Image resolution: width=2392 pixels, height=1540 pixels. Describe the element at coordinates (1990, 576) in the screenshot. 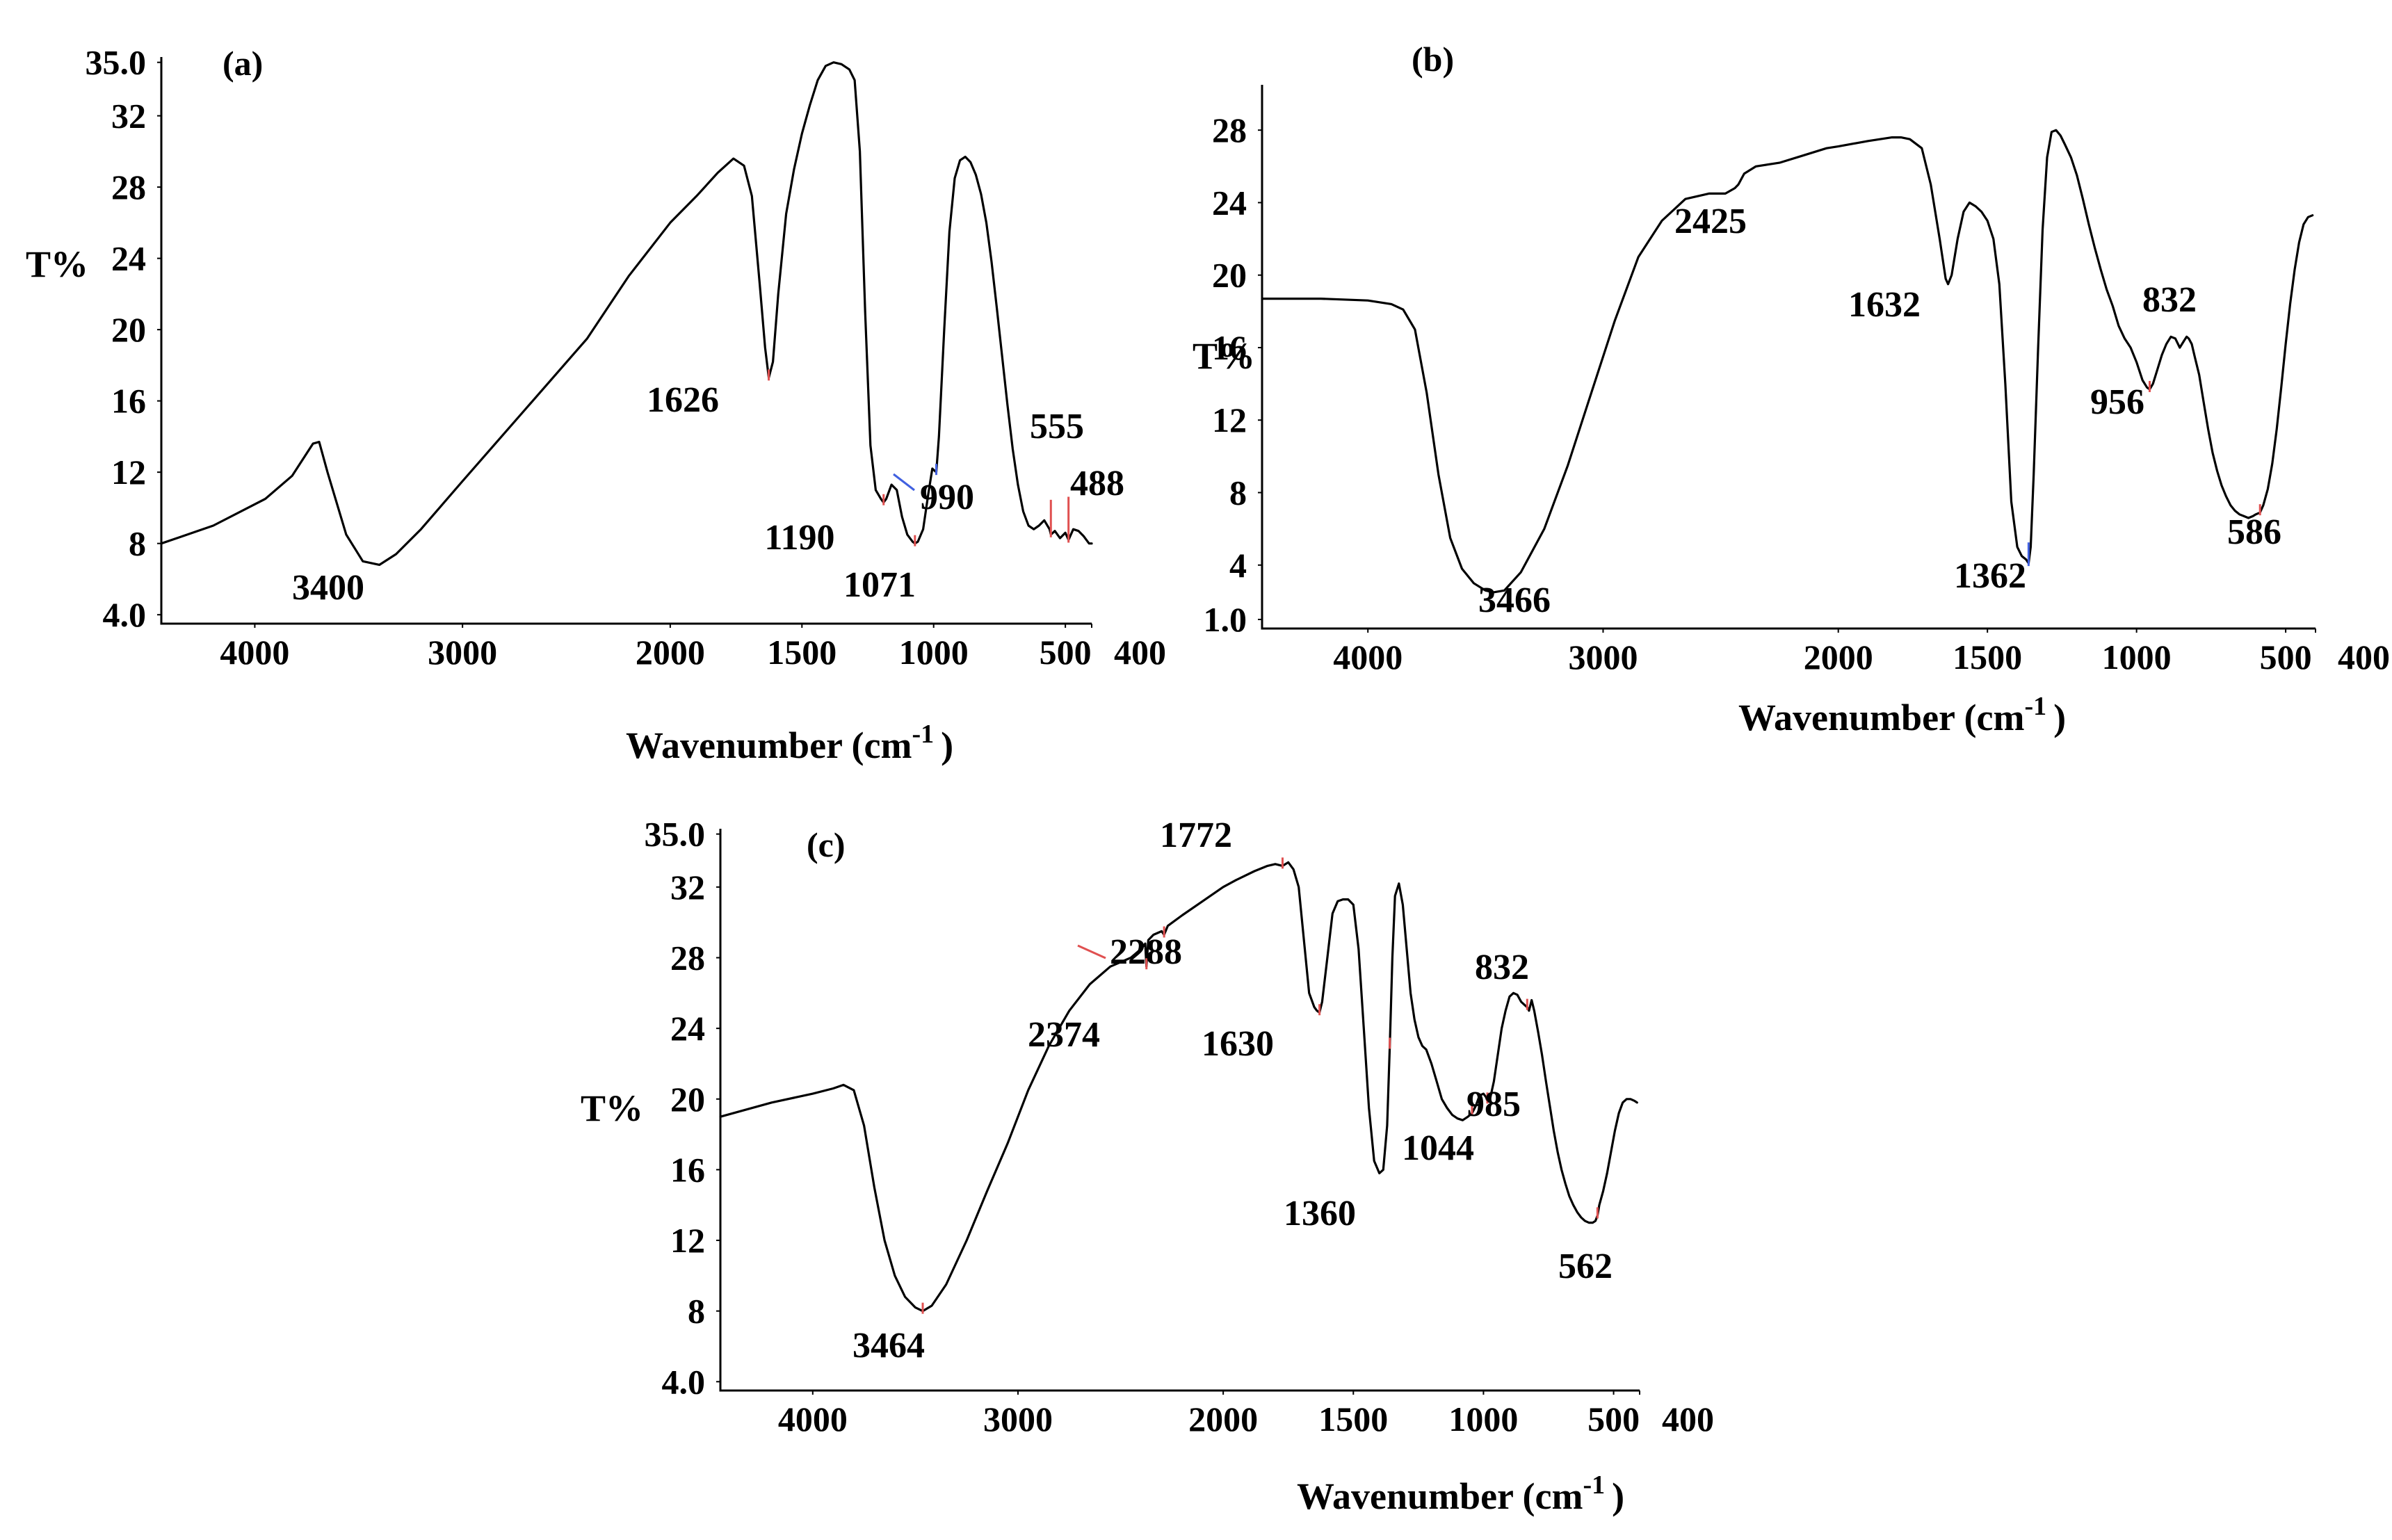

I see `peak-label: 1362` at that location.